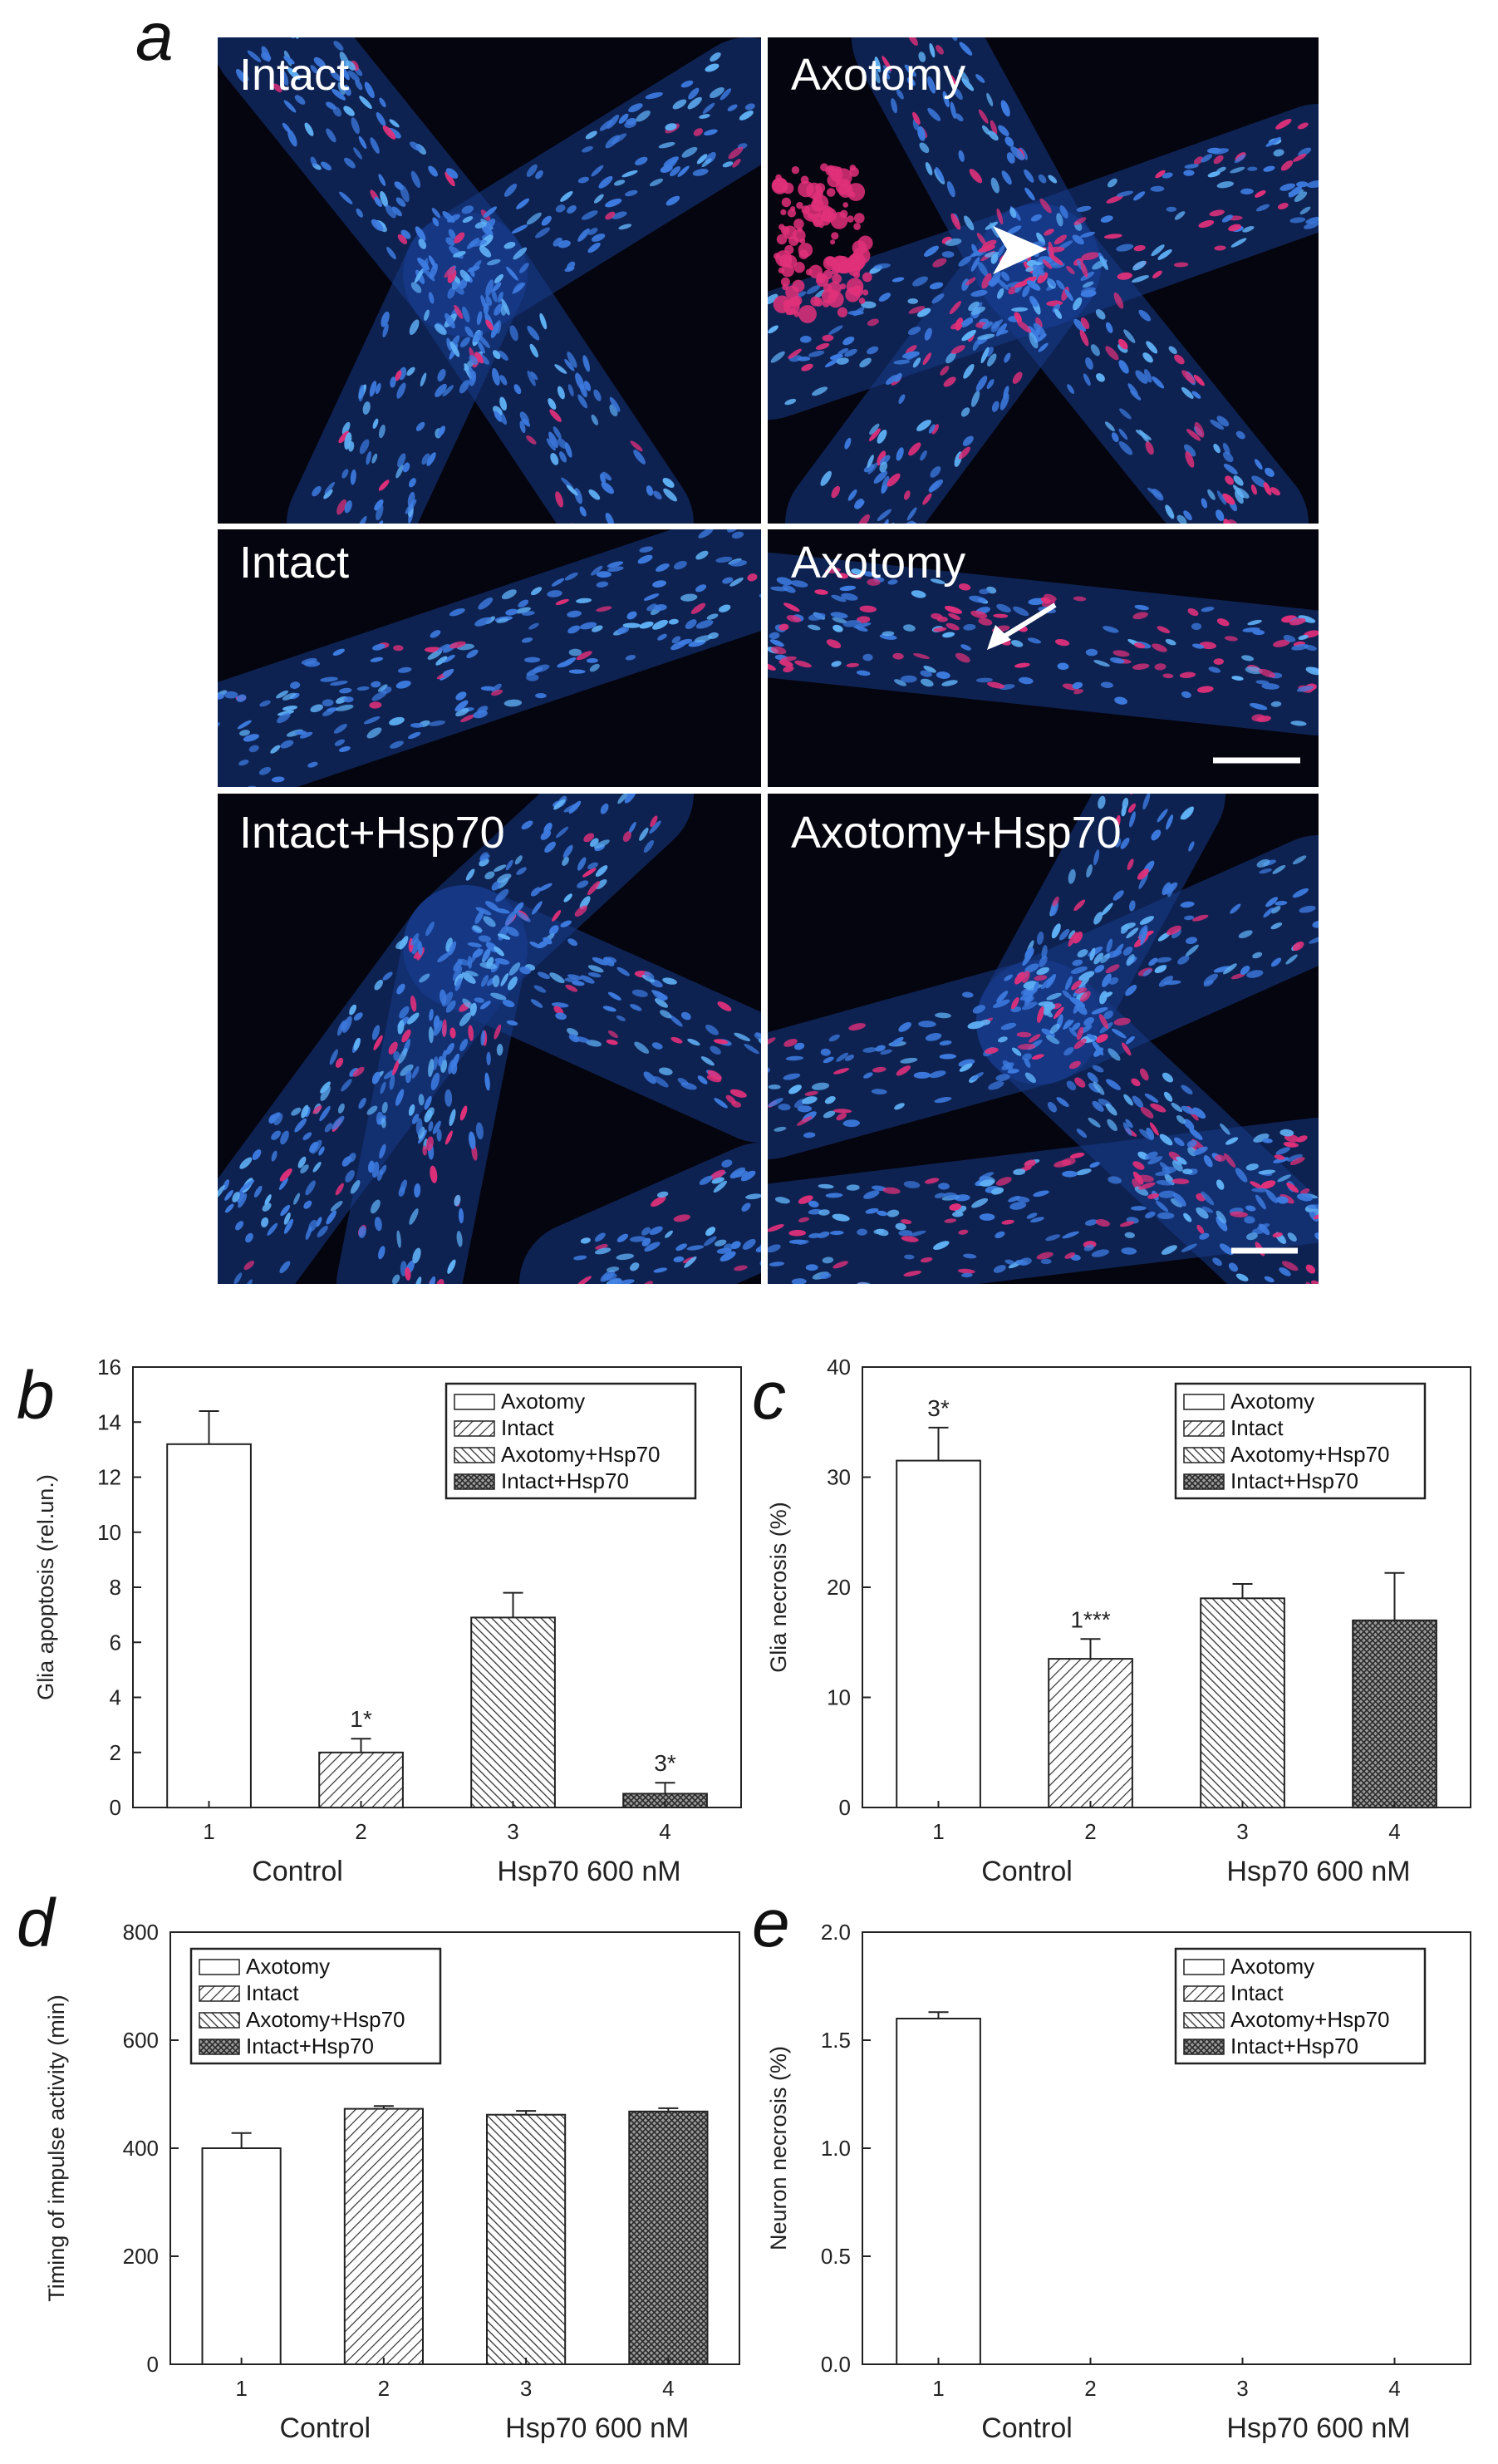 This screenshot has height=2464, width=1498. I want to click on nerve-group, so click(489, 658).